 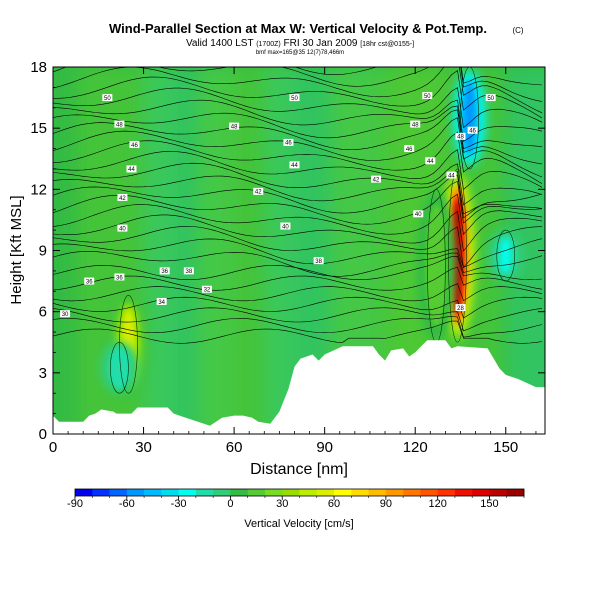 I want to click on y-tick-label: 12, so click(x=38, y=189).